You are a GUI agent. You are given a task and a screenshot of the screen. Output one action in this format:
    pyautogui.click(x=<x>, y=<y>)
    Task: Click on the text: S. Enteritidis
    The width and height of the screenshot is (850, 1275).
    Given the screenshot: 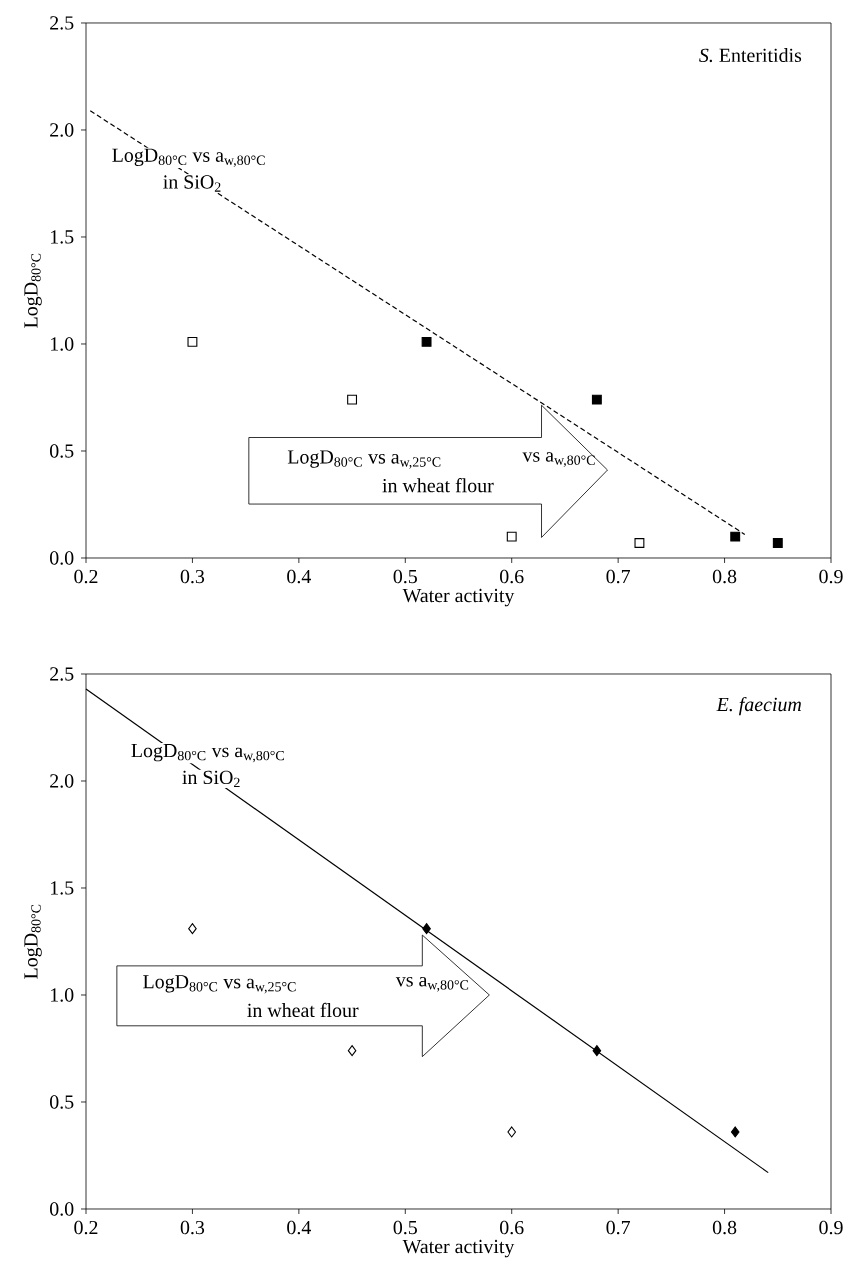 What is the action you would take?
    pyautogui.click(x=750, y=55)
    